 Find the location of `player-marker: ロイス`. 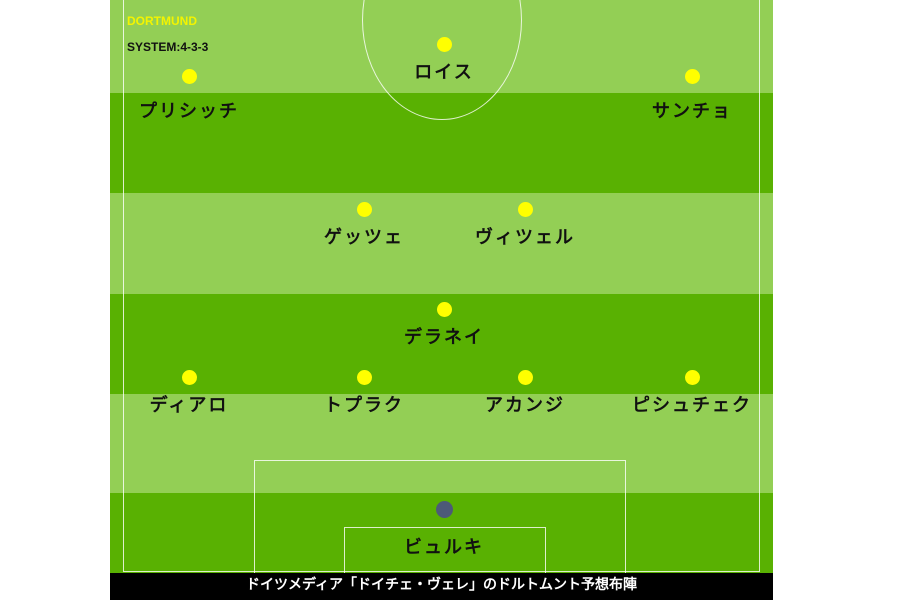

player-marker: ロイス is located at coordinates (444, 60).